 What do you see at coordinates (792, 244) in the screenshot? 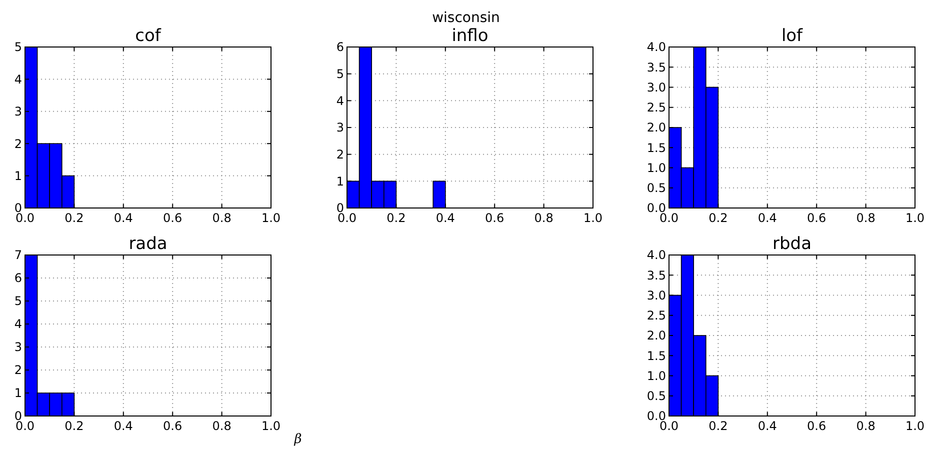
I see `chart-title: rbda` at bounding box center [792, 244].